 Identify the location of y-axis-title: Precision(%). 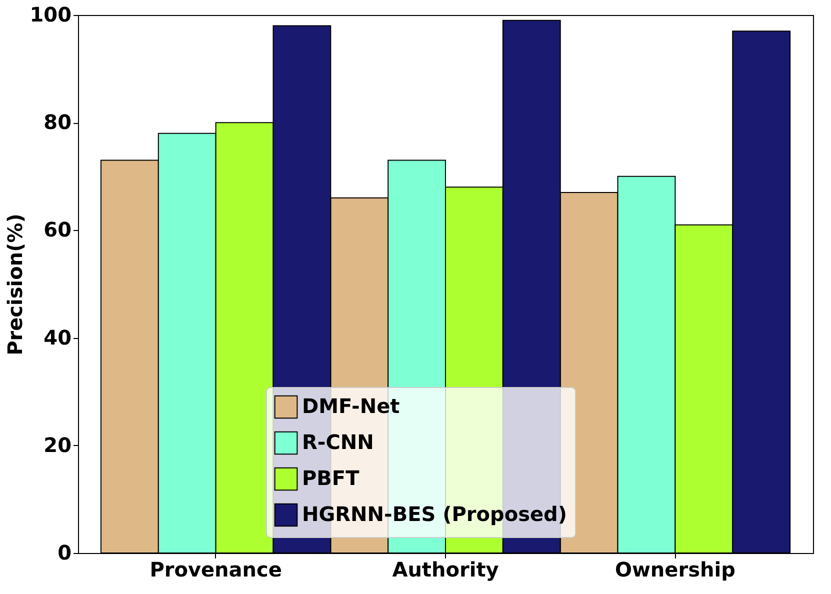
(14, 285).